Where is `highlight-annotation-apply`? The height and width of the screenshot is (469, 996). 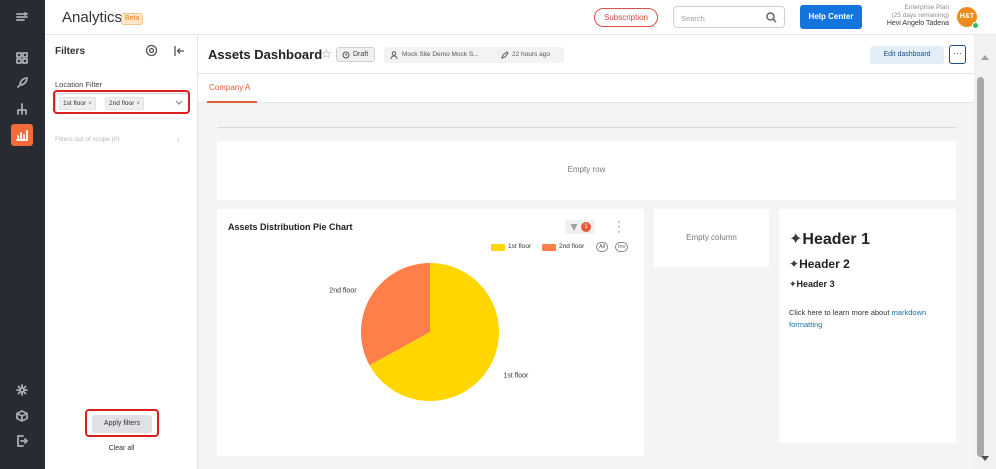 highlight-annotation-apply is located at coordinates (122, 423).